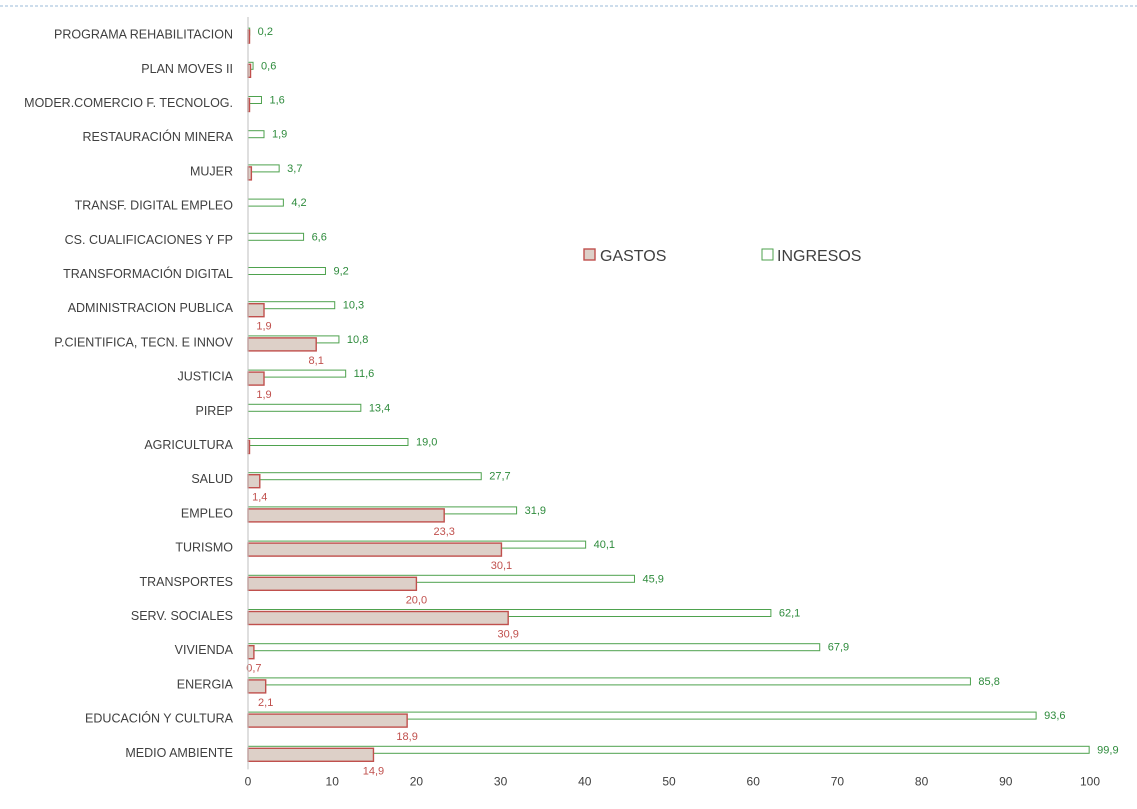 The width and height of the screenshot is (1137, 809). Describe the element at coordinates (633, 256) in the screenshot. I see `legend-label-gastos: GASTOS` at that location.